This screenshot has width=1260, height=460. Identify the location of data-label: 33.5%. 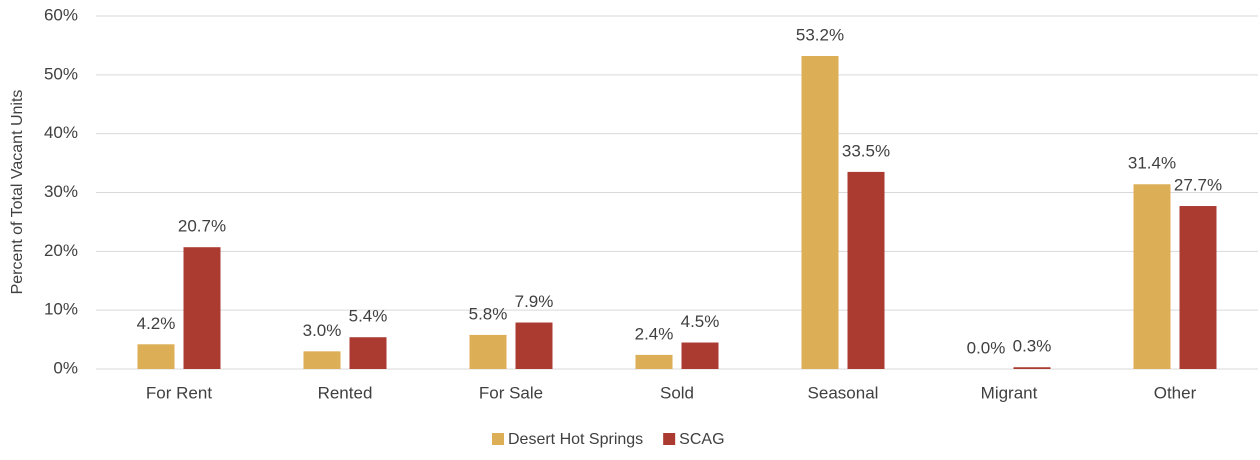
(866, 150).